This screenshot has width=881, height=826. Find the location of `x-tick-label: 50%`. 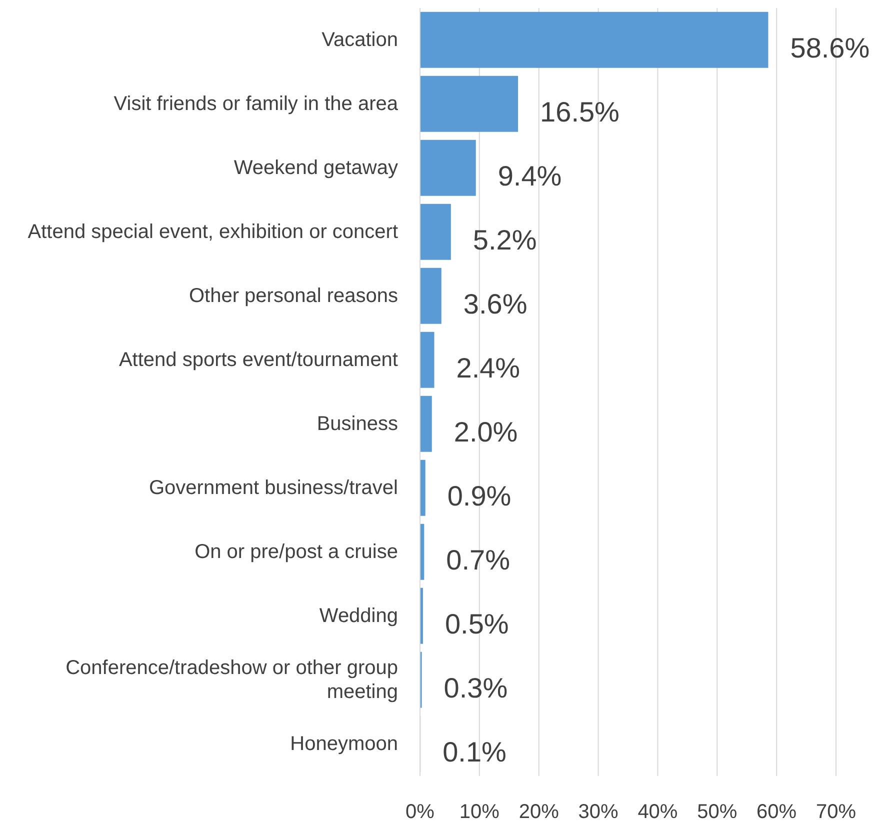

x-tick-label: 50% is located at coordinates (717, 812).